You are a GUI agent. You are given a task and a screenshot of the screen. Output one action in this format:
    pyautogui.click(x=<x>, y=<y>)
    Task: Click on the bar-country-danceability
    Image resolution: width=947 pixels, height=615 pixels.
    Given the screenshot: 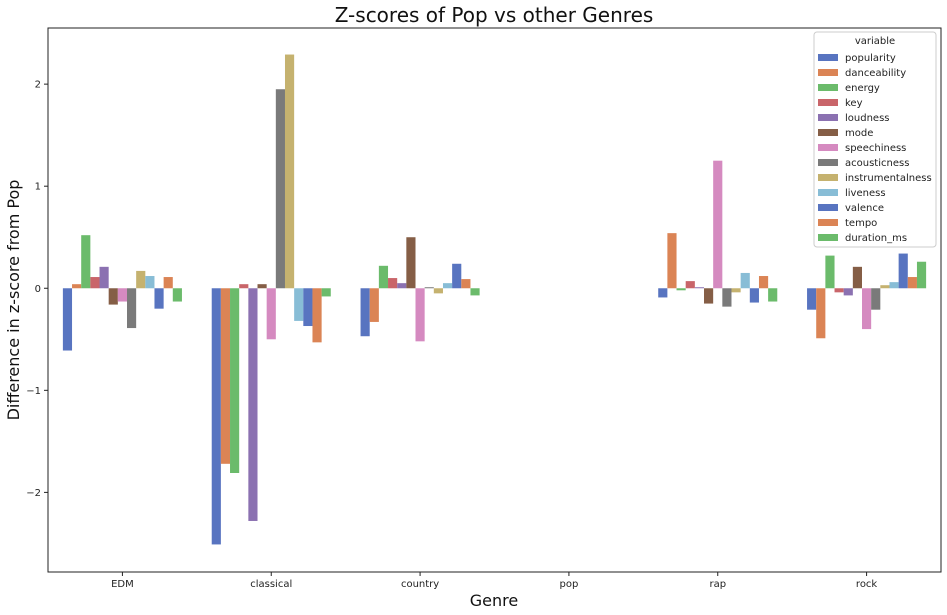 What is the action you would take?
    pyautogui.click(x=374, y=305)
    